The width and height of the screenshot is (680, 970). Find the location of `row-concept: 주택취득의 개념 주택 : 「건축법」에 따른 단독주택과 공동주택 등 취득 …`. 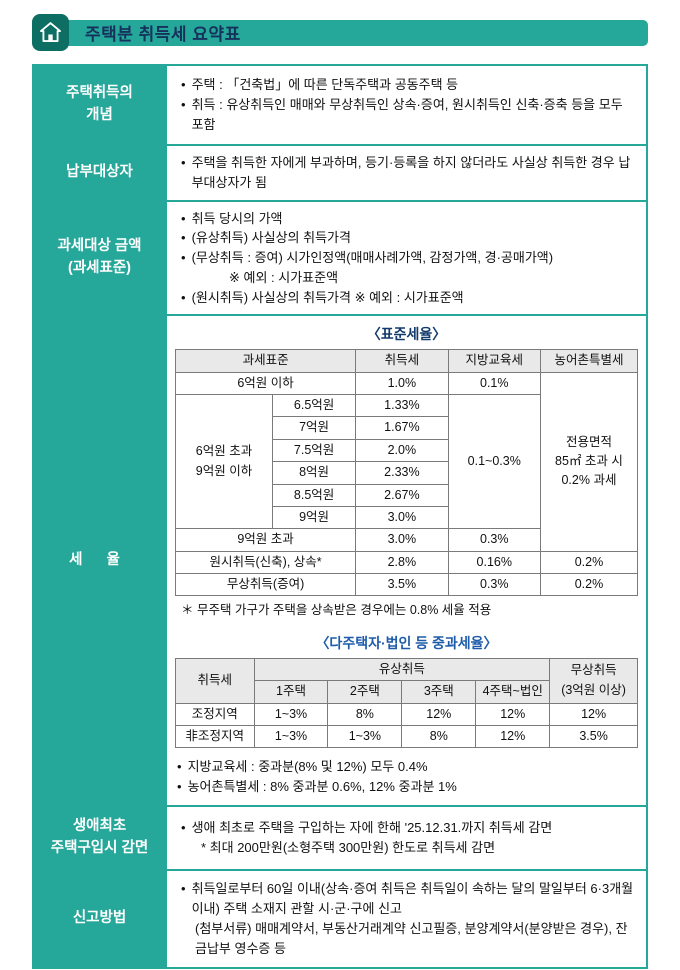

row-concept: 주택취득의 개념 주택 : 「건축법」에 따른 단독주택과 공동주택 등 취득 … is located at coordinates (340, 105).